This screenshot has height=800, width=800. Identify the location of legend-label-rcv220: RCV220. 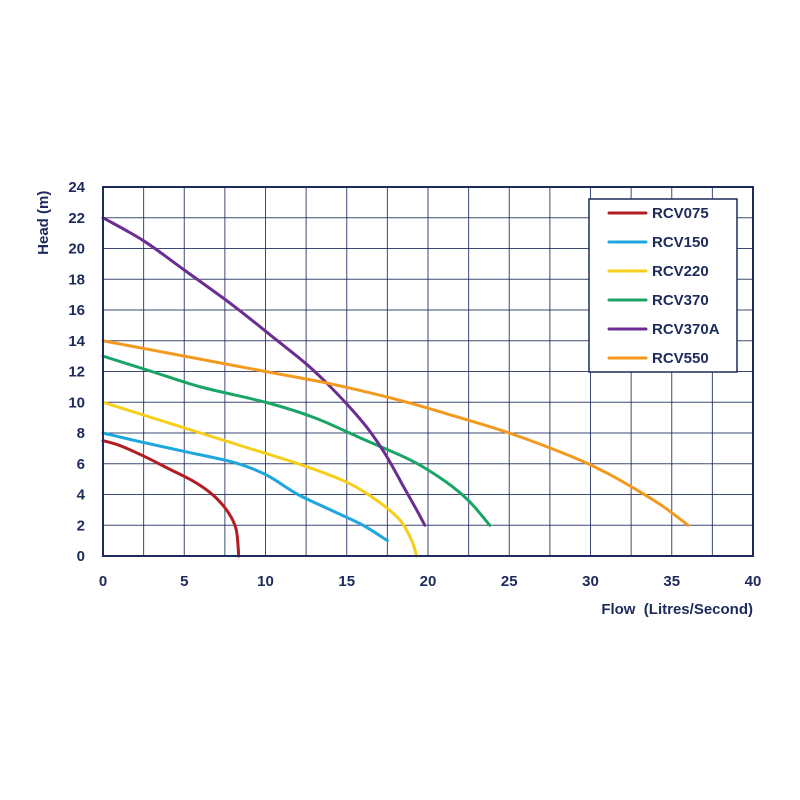
(680, 271).